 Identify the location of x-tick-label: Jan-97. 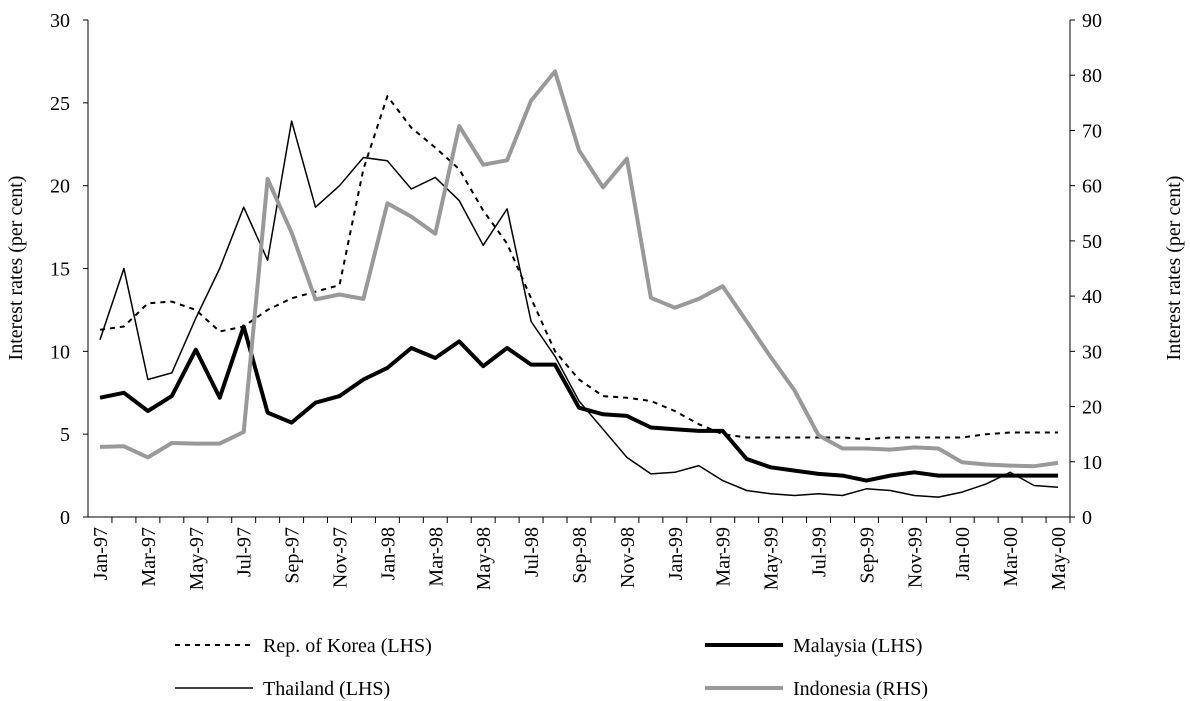
(101, 553).